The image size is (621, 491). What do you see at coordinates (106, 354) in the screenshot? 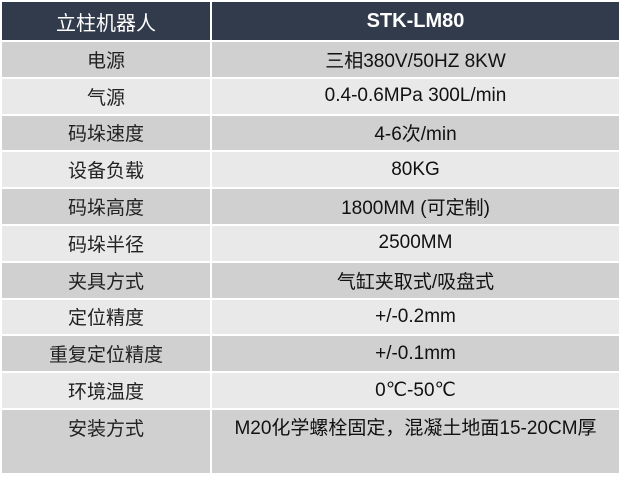
I see `spec-label: 重复定位精度` at bounding box center [106, 354].